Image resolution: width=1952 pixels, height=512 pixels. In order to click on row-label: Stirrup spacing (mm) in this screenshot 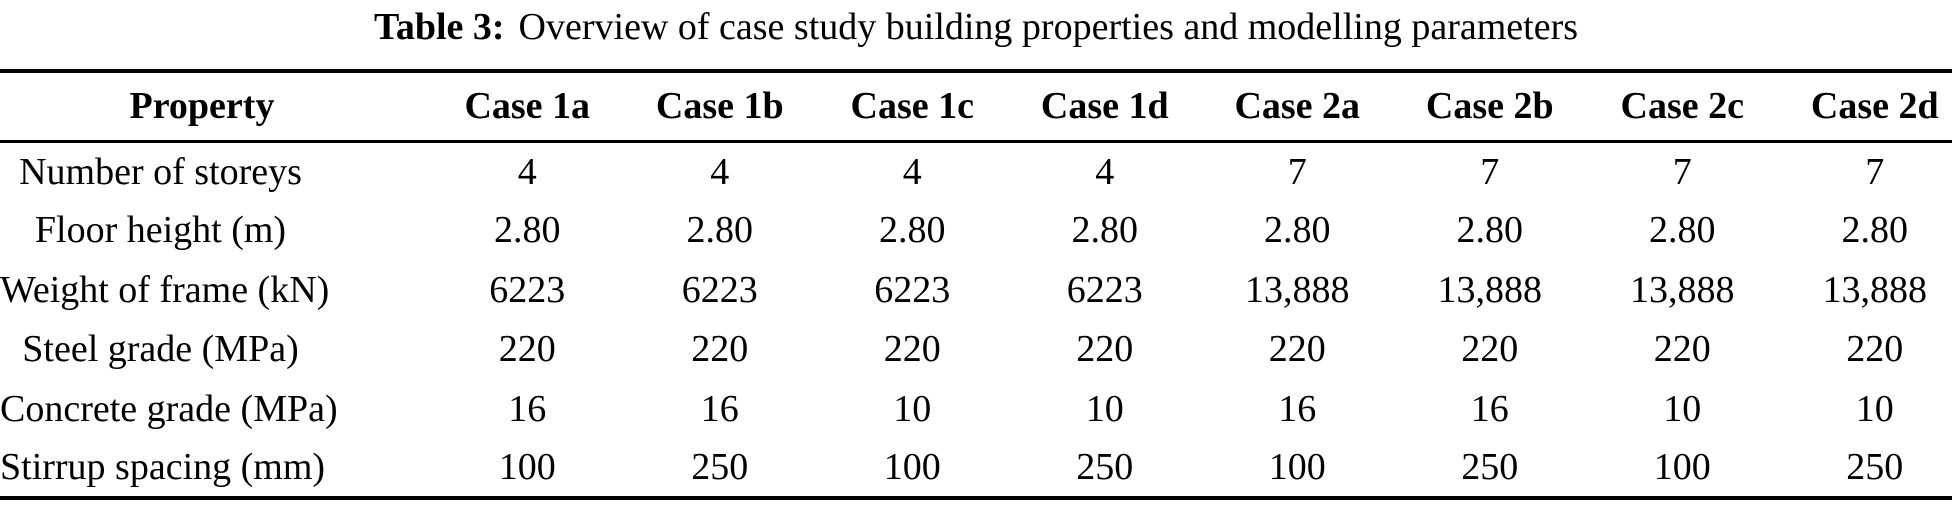, I will do `click(163, 467)`.